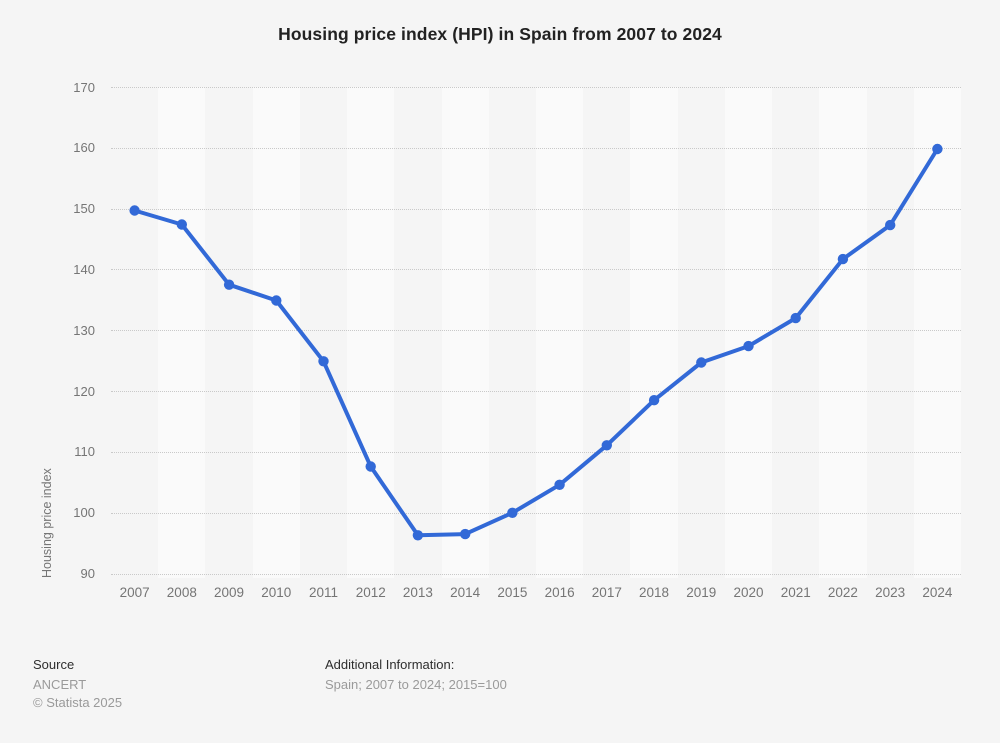 Image resolution: width=1000 pixels, height=743 pixels. I want to click on y-tick-label: 110, so click(84, 452).